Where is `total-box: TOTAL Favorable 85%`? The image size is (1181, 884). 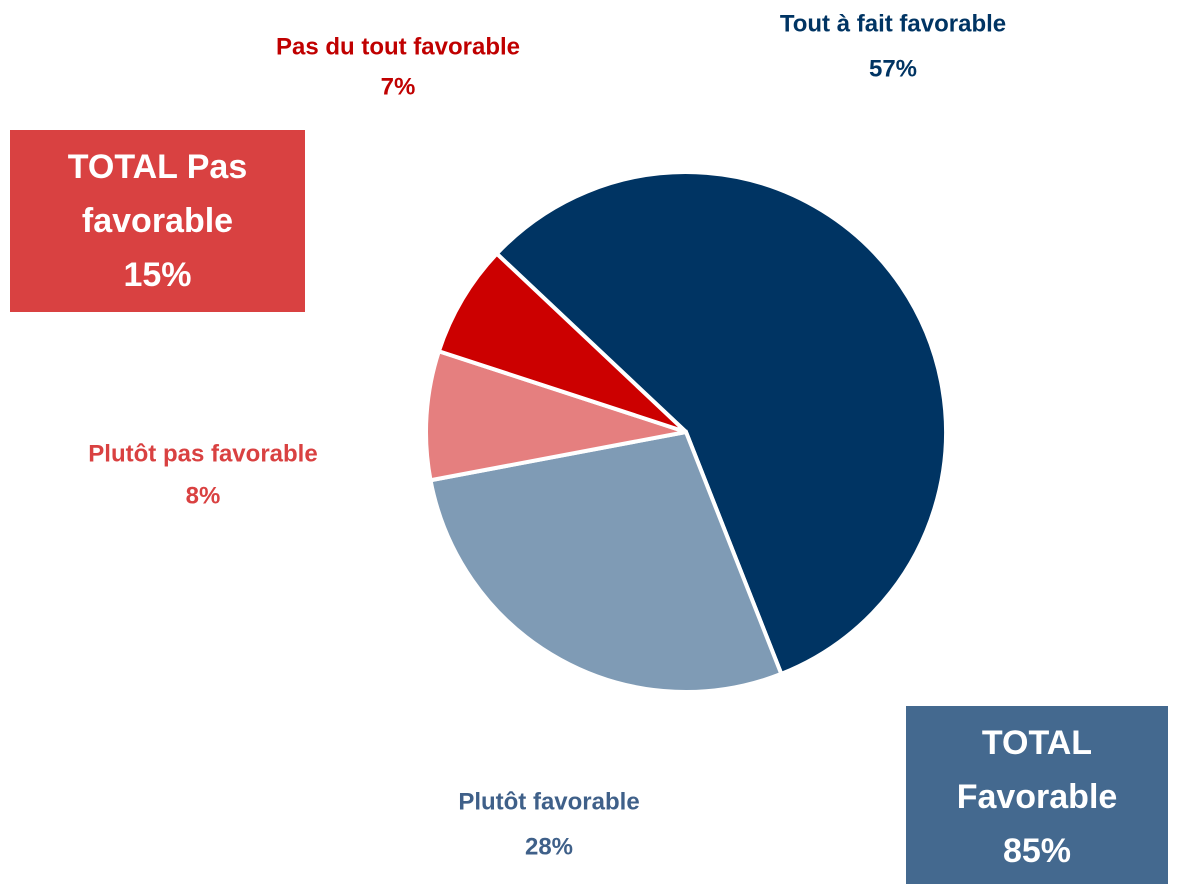
total-box: TOTAL Favorable 85% is located at coordinates (1037, 795).